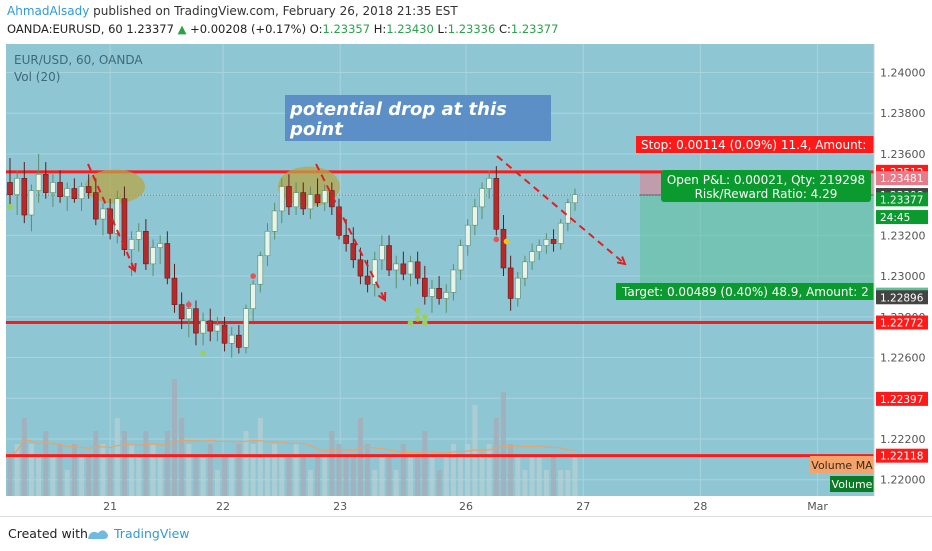  What do you see at coordinates (766, 186) in the screenshot?
I see `pnl-label-box` at bounding box center [766, 186].